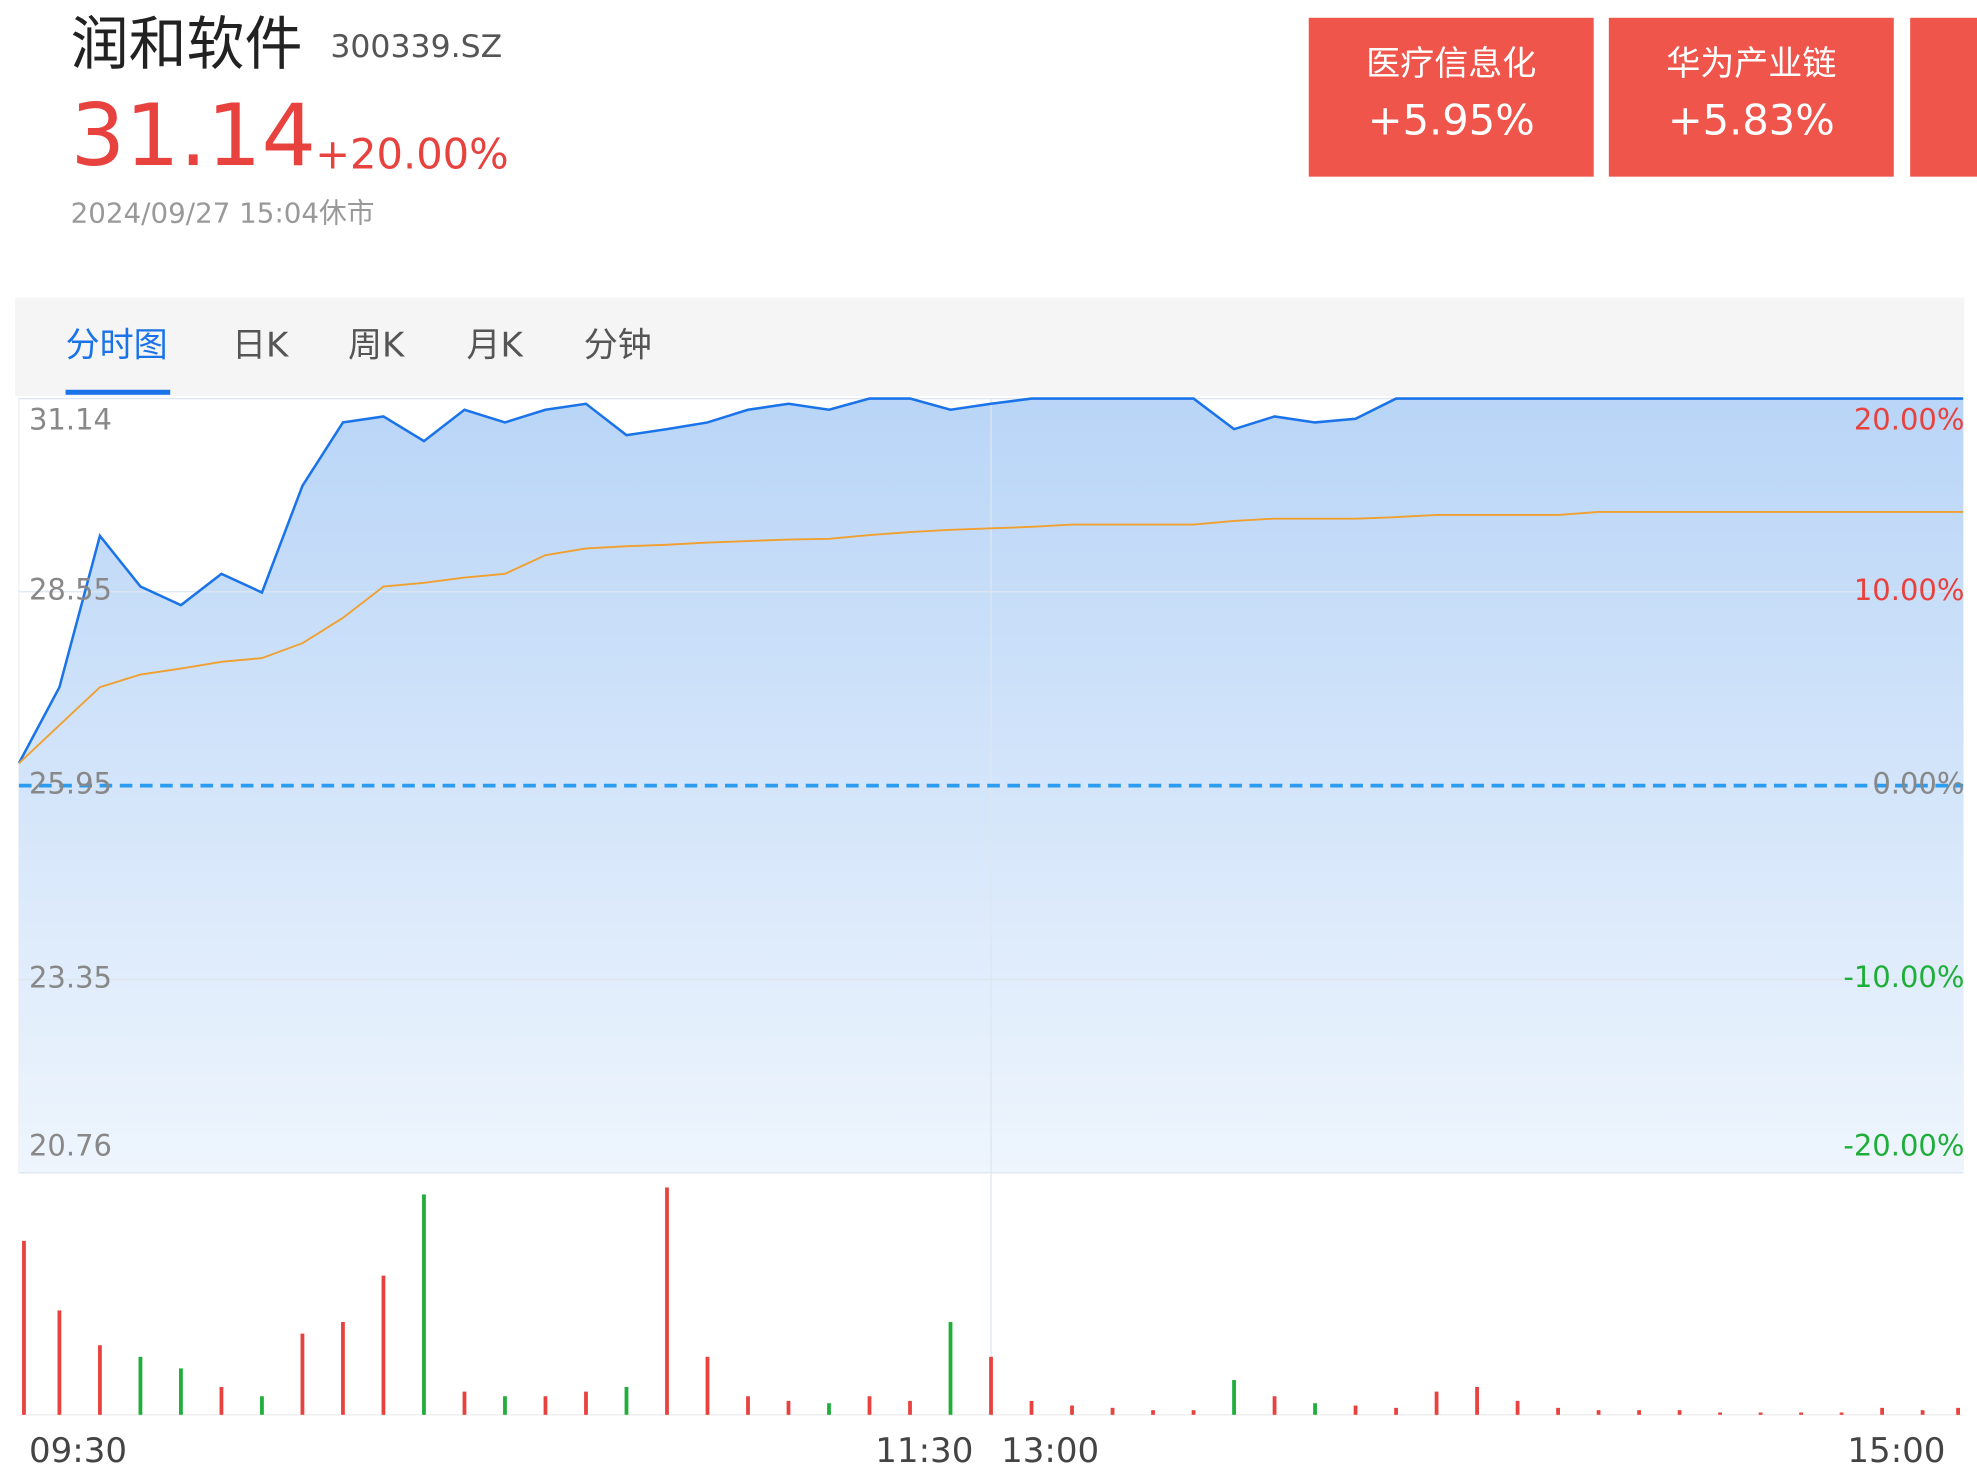 Image resolution: width=1977 pixels, height=1478 pixels. I want to click on sector-card: 华为产业链 +5.83%, so click(1751, 97).